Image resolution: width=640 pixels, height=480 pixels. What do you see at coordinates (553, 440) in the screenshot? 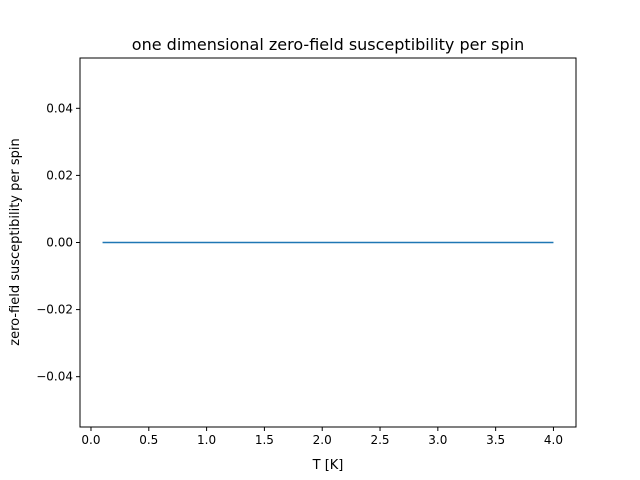
I see `x-tick-label: 4.0` at bounding box center [553, 440].